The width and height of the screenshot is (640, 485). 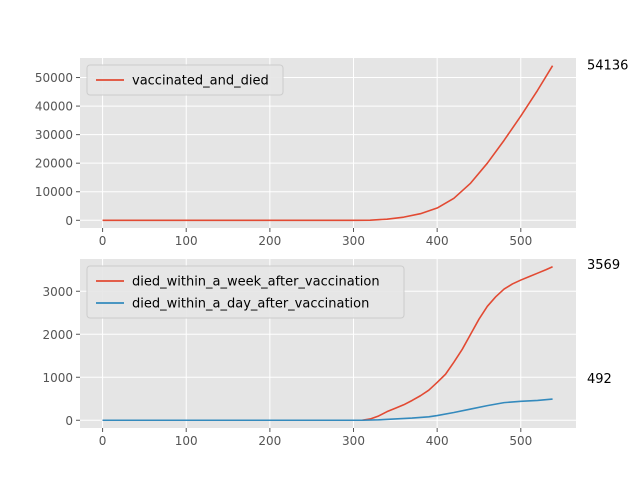 I want to click on top-legend-box, so click(x=185, y=80).